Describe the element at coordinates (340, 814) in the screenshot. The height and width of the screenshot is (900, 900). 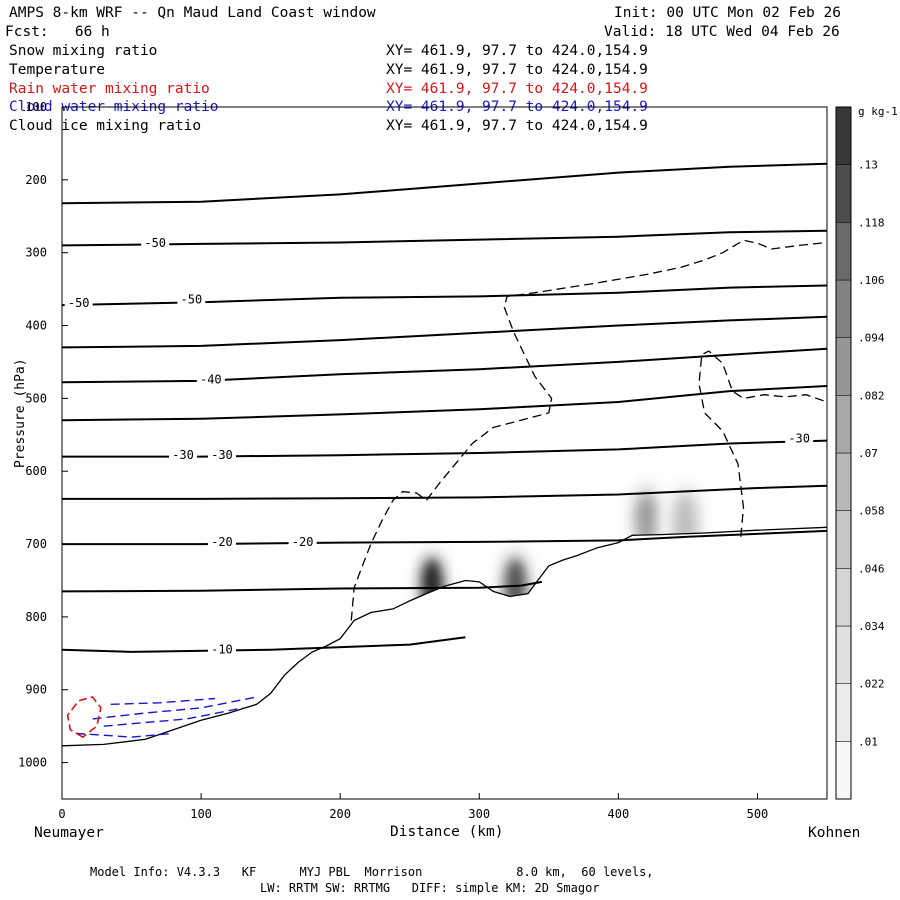
I see `x-tick-label: 200` at that location.